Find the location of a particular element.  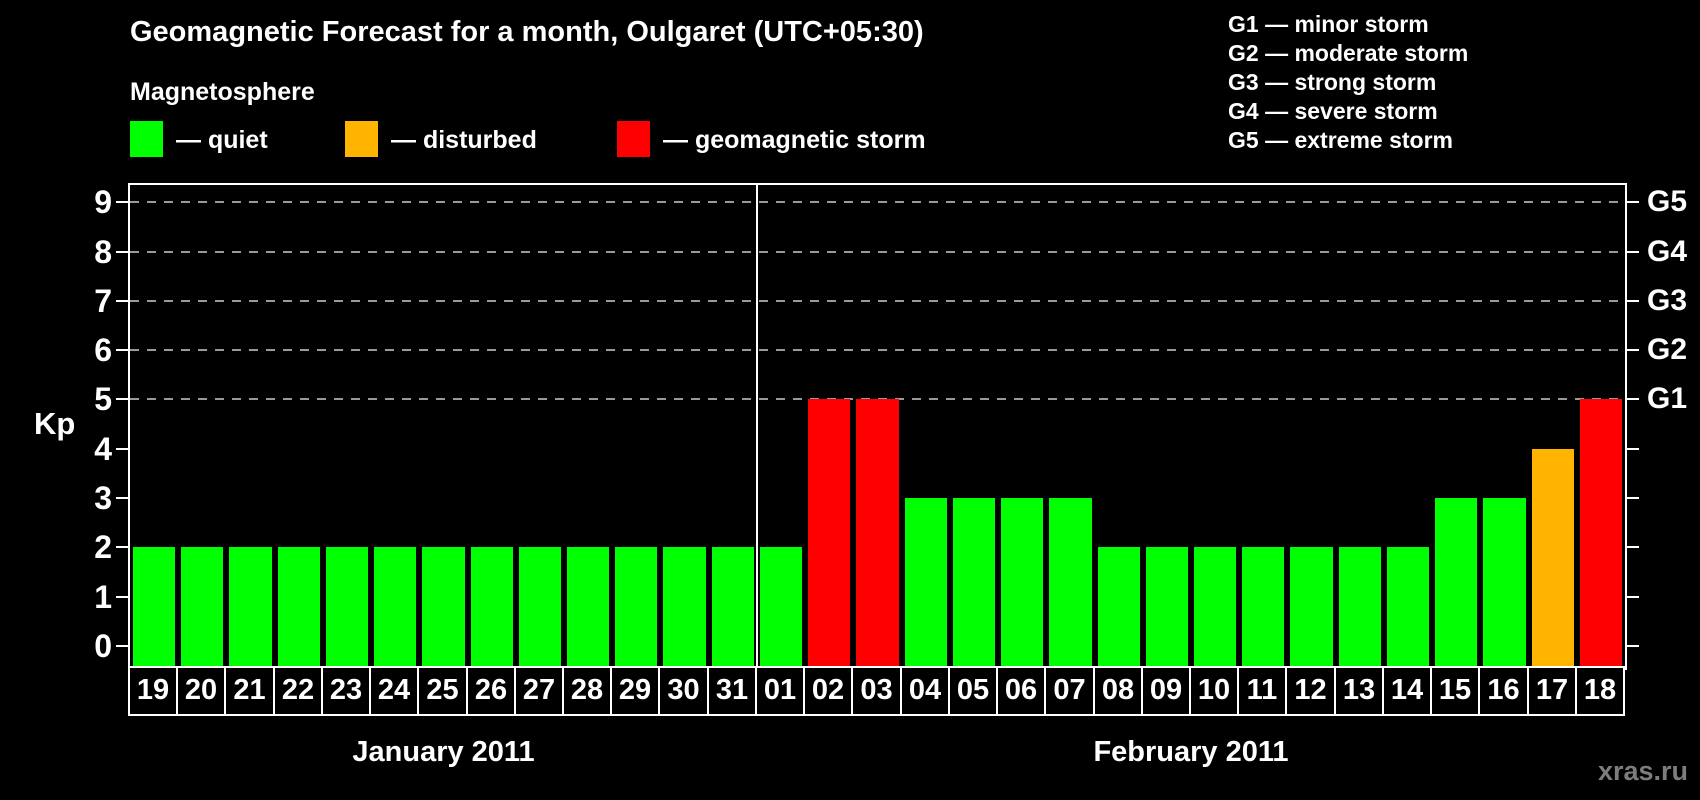

y-axis-tick-label-0: 0 is located at coordinates (103, 646).